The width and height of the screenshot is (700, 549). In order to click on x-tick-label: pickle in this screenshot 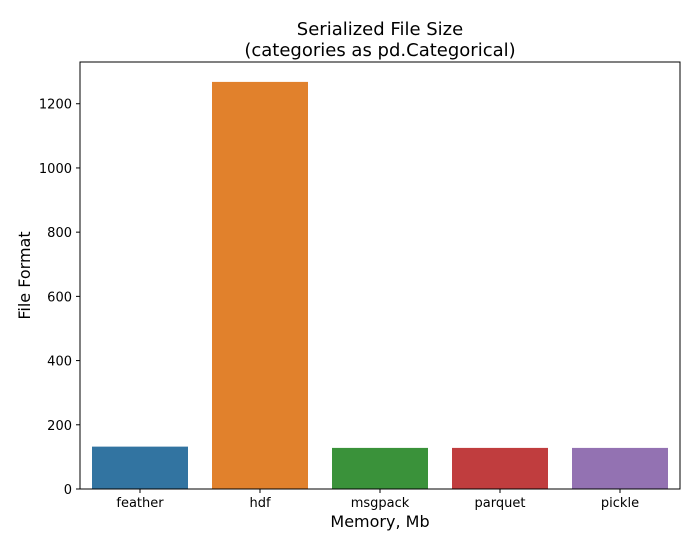, I will do `click(620, 503)`.